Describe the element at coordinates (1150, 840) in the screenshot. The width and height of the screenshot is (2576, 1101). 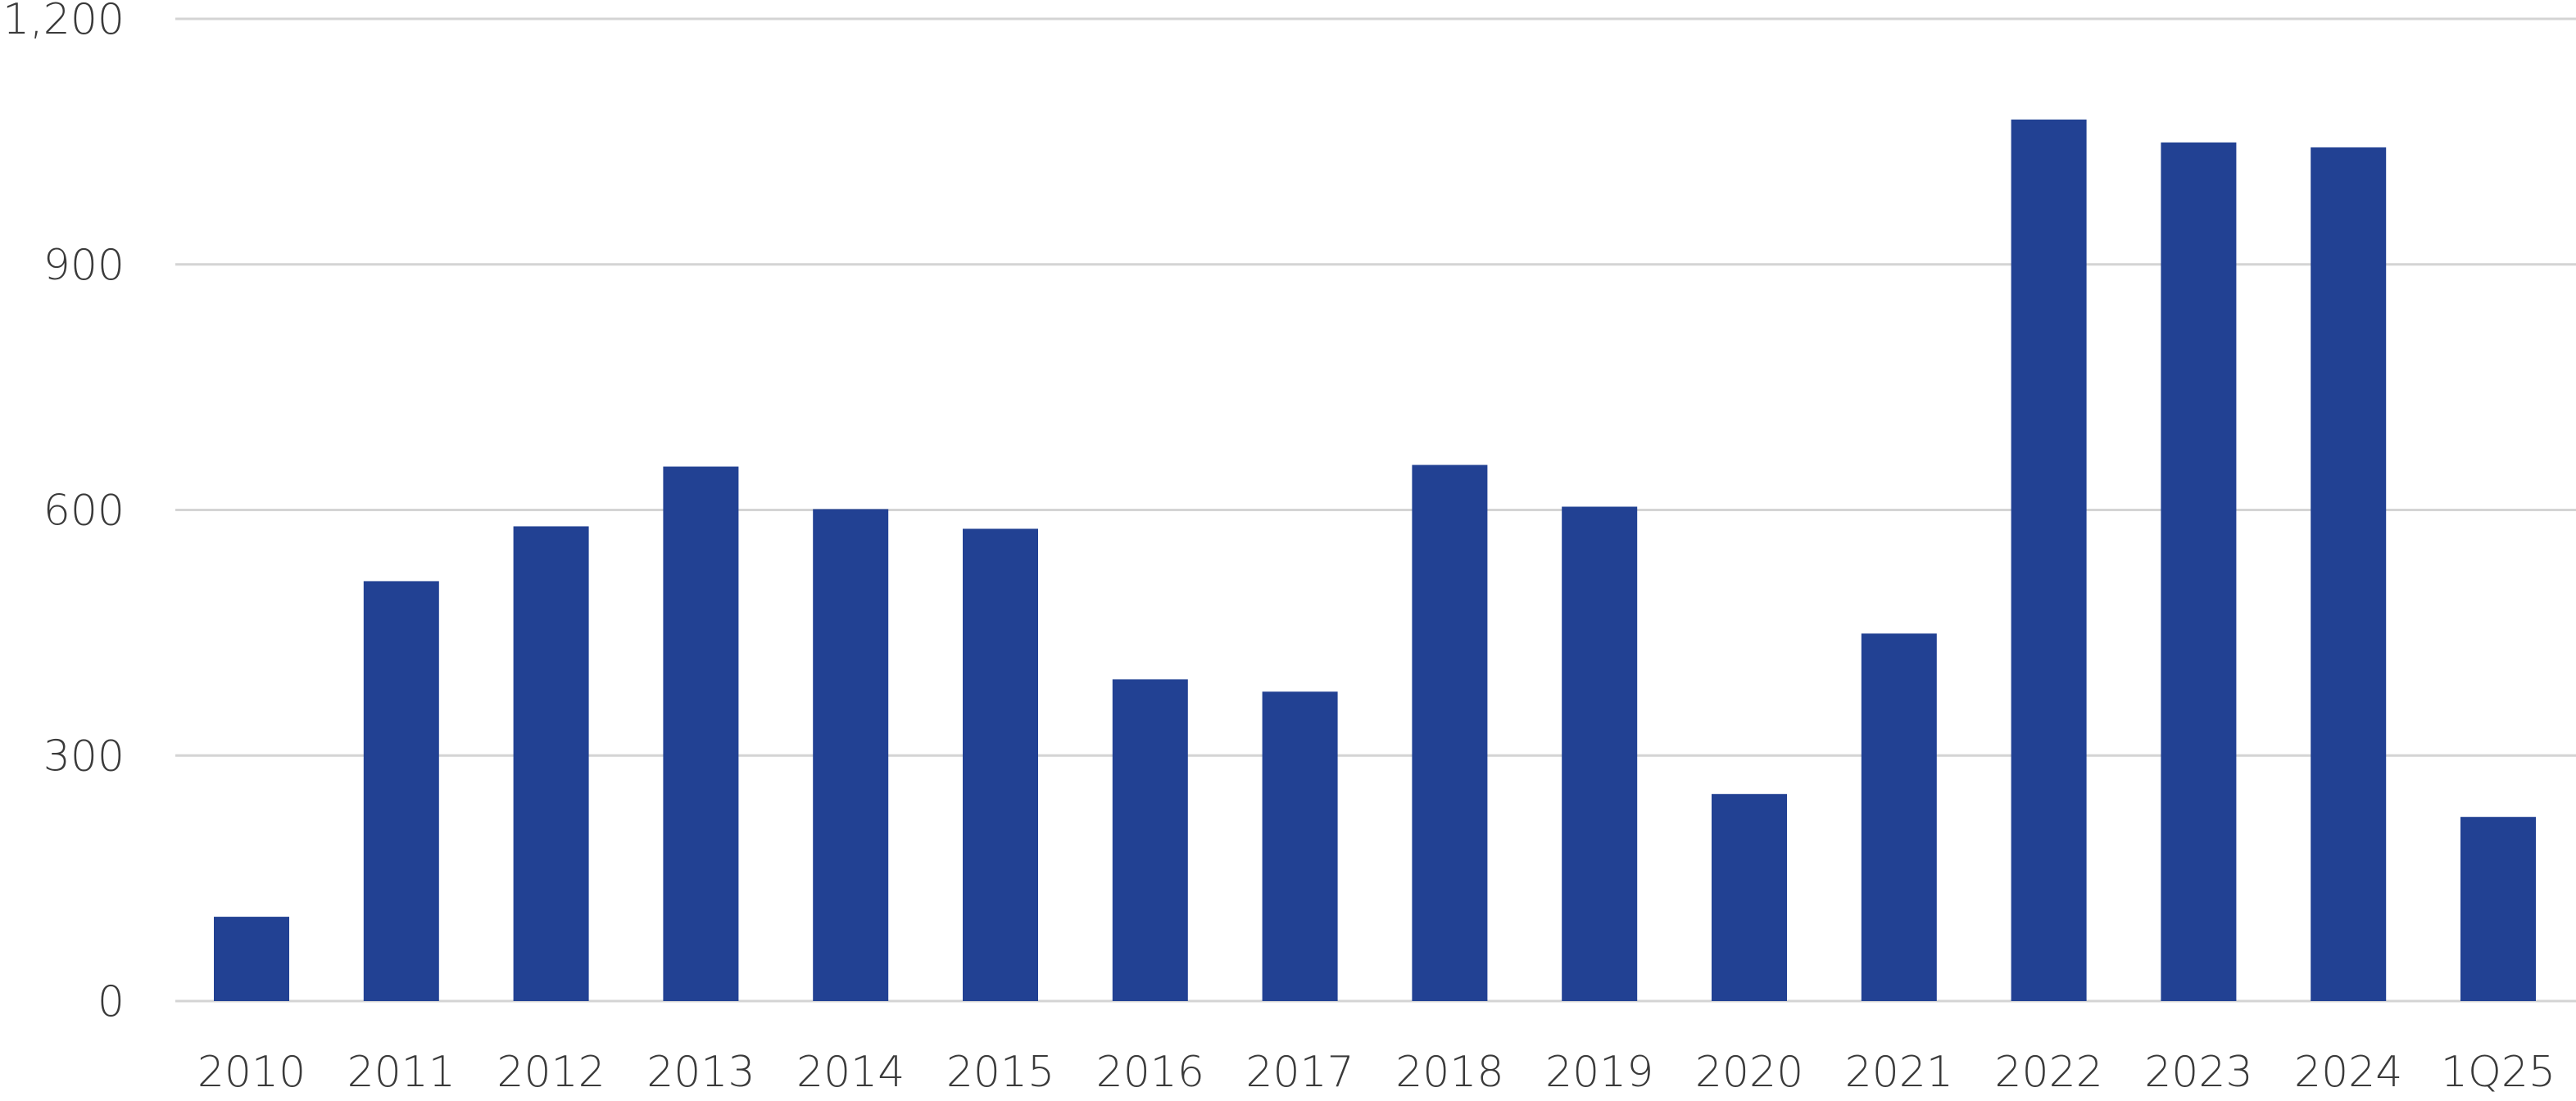
I see `bar-2016` at that location.